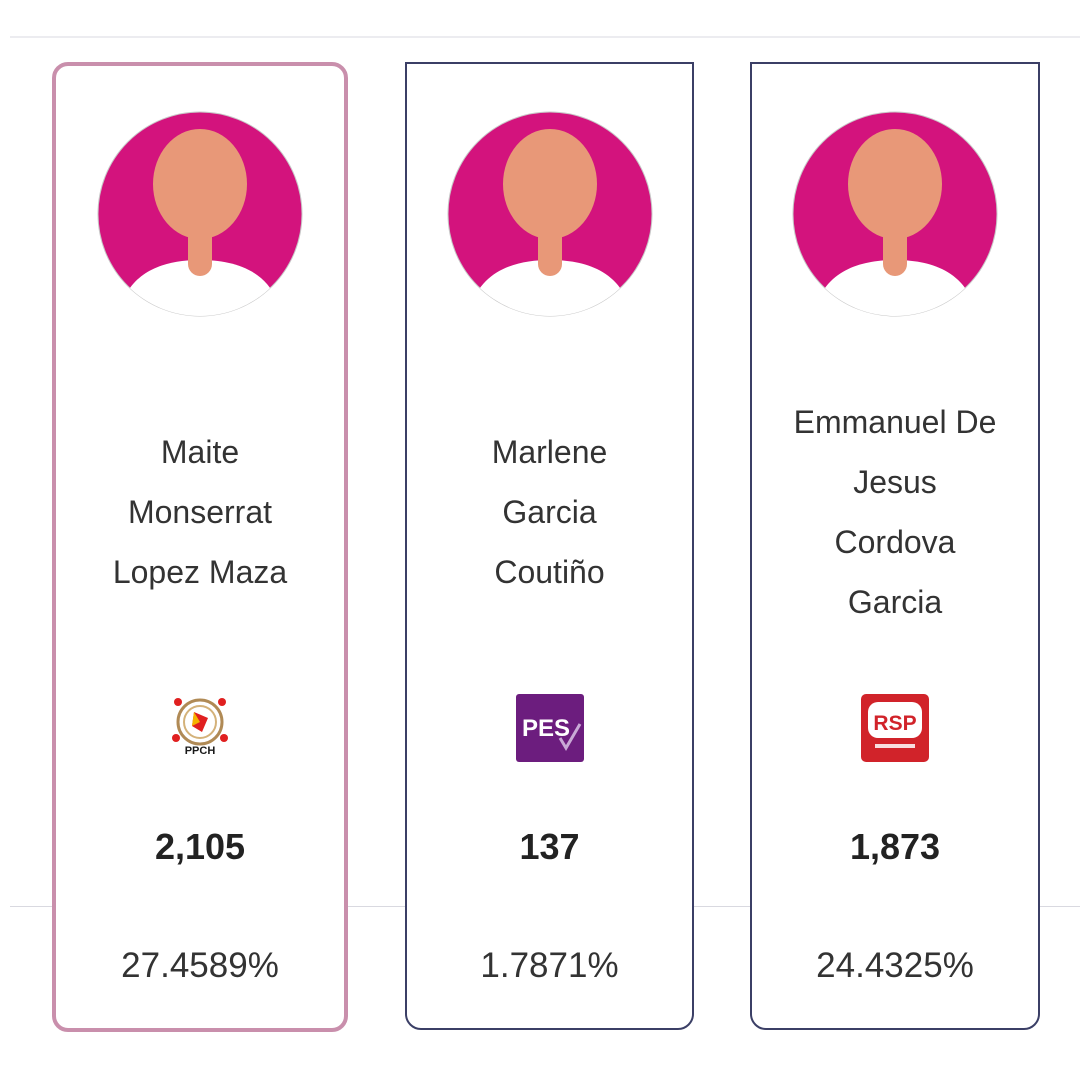 The image size is (1080, 1080). I want to click on candidate-name: Maite Monserrat Lopez Maza, so click(200, 512).